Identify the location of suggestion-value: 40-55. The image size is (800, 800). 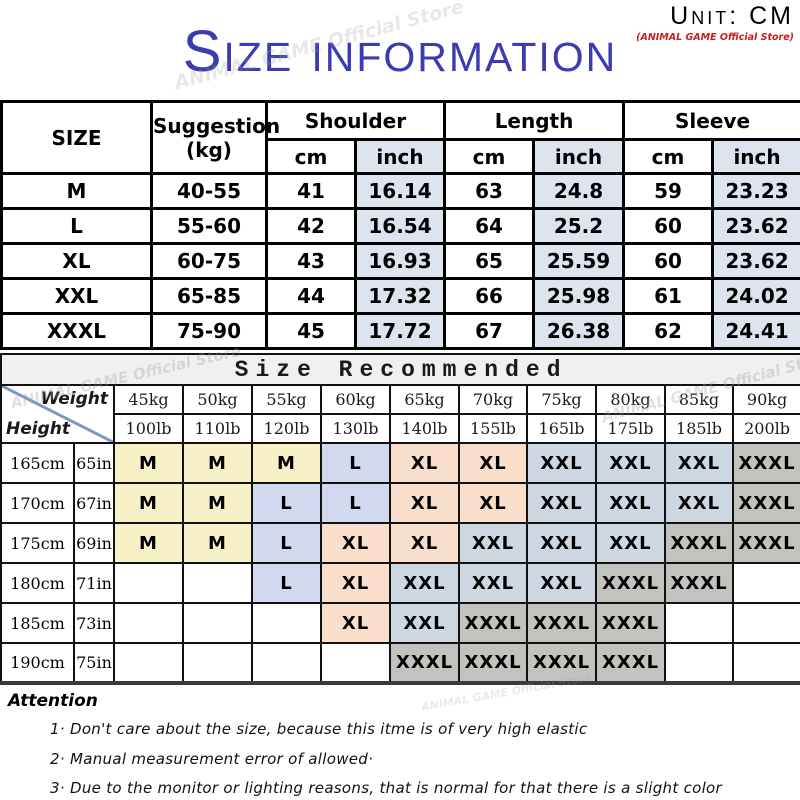
(209, 191).